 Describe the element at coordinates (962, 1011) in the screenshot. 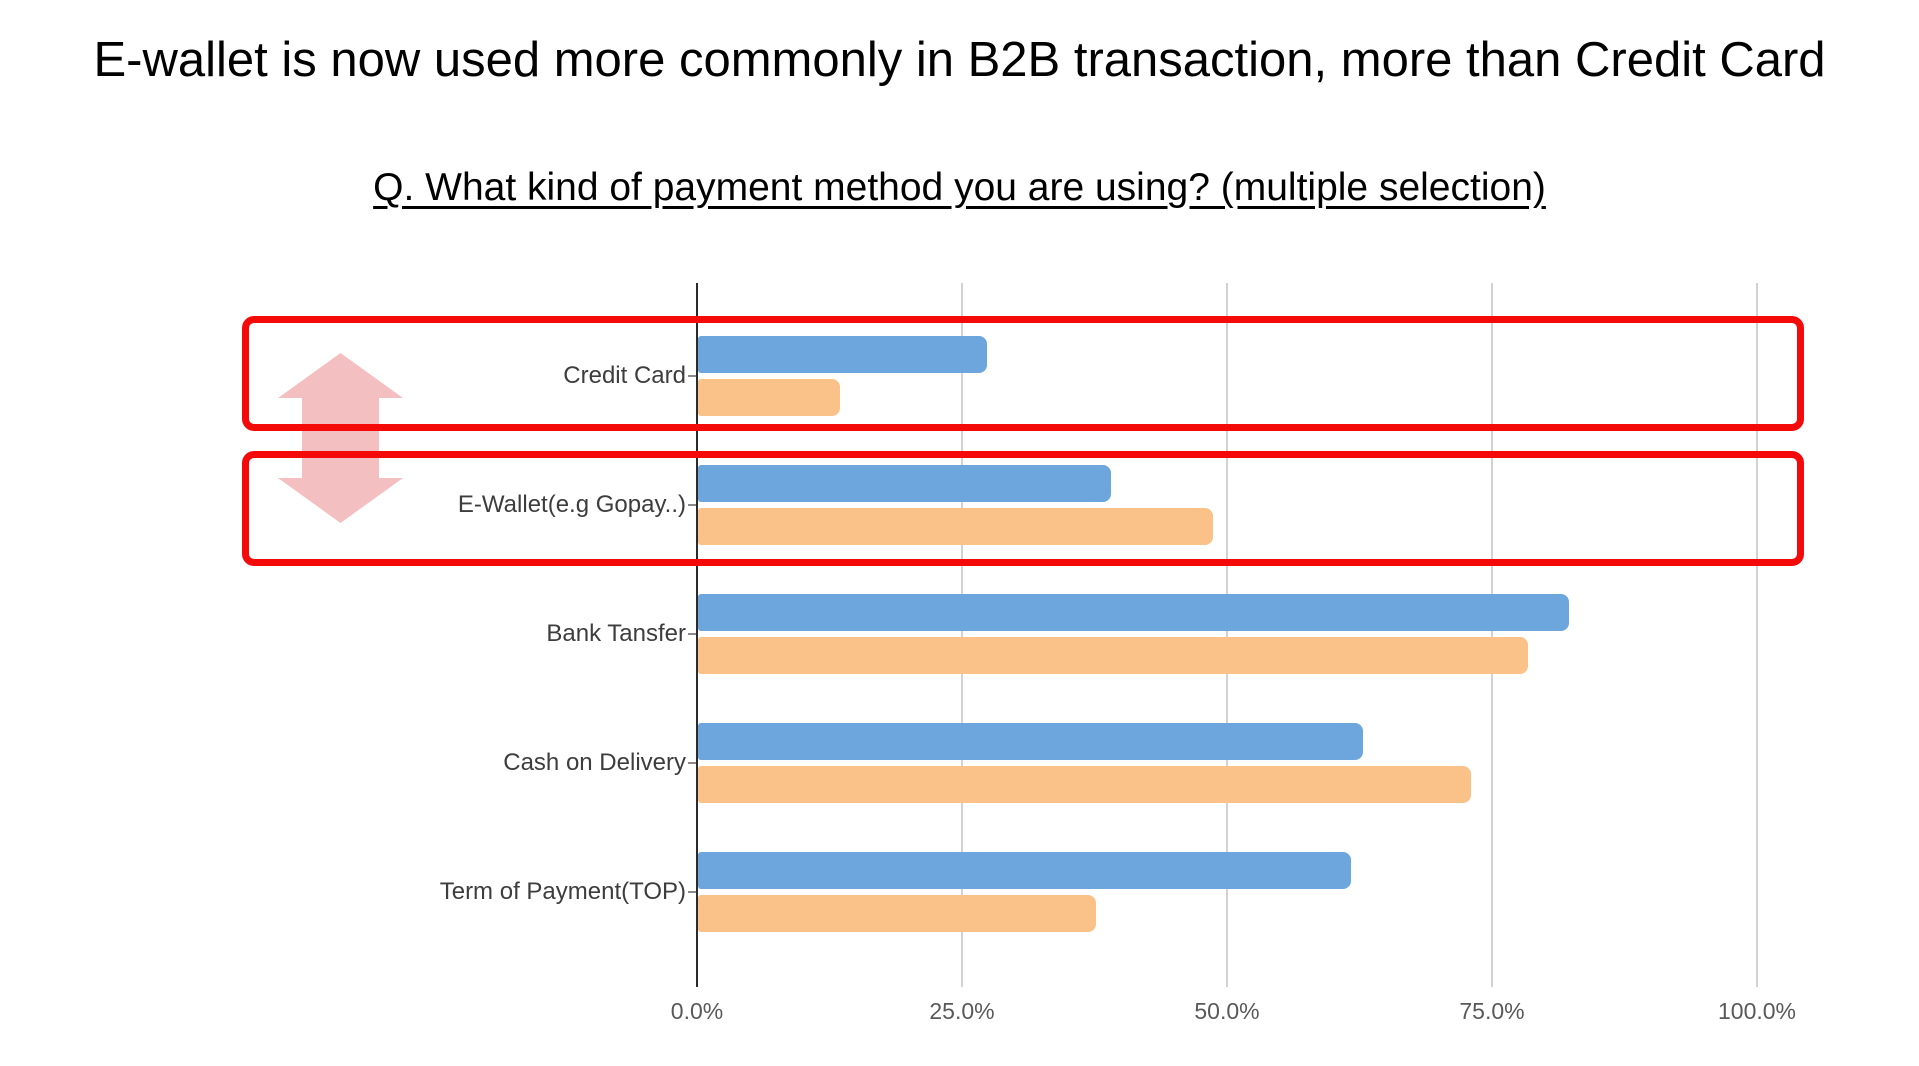

I see `x-tick-label: 25.0%` at that location.